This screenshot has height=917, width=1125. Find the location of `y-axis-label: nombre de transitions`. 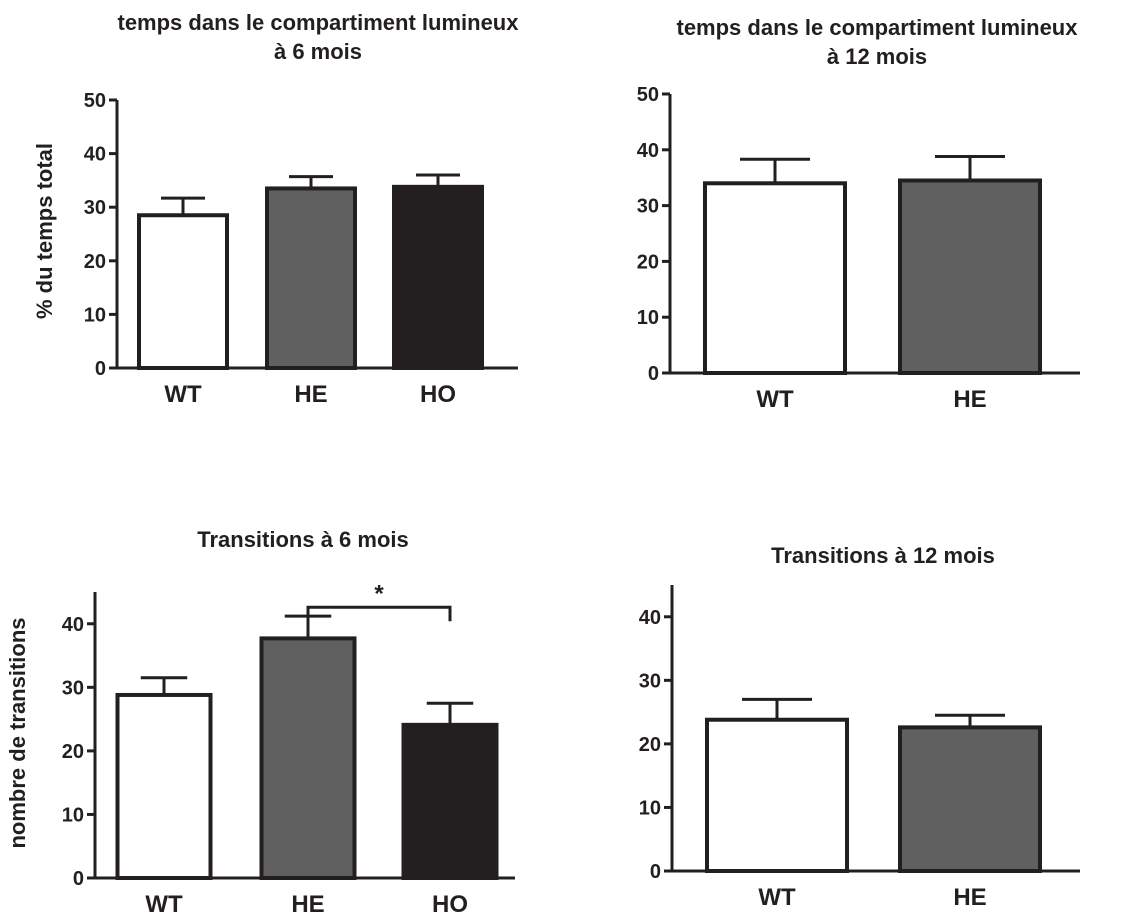

y-axis-label: nombre de transitions is located at coordinates (17, 732).